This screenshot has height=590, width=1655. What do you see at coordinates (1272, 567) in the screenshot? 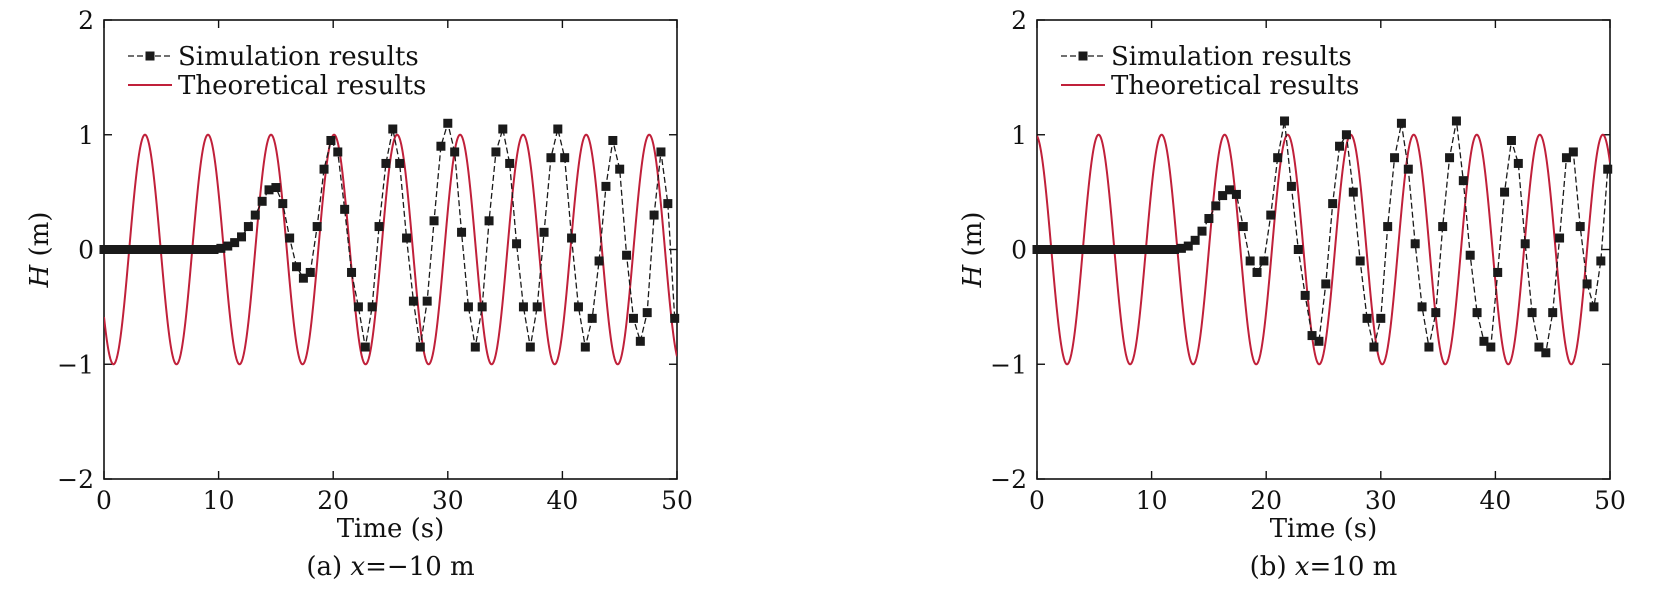
I see `caption-prefix: (b)` at bounding box center [1272, 567].